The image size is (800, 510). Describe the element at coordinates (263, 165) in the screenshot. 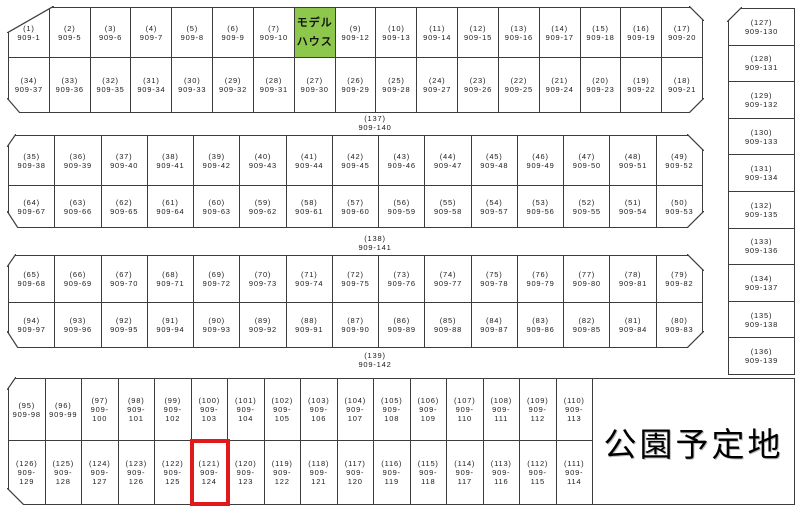

I see `plot-lot-line: 909-43` at that location.